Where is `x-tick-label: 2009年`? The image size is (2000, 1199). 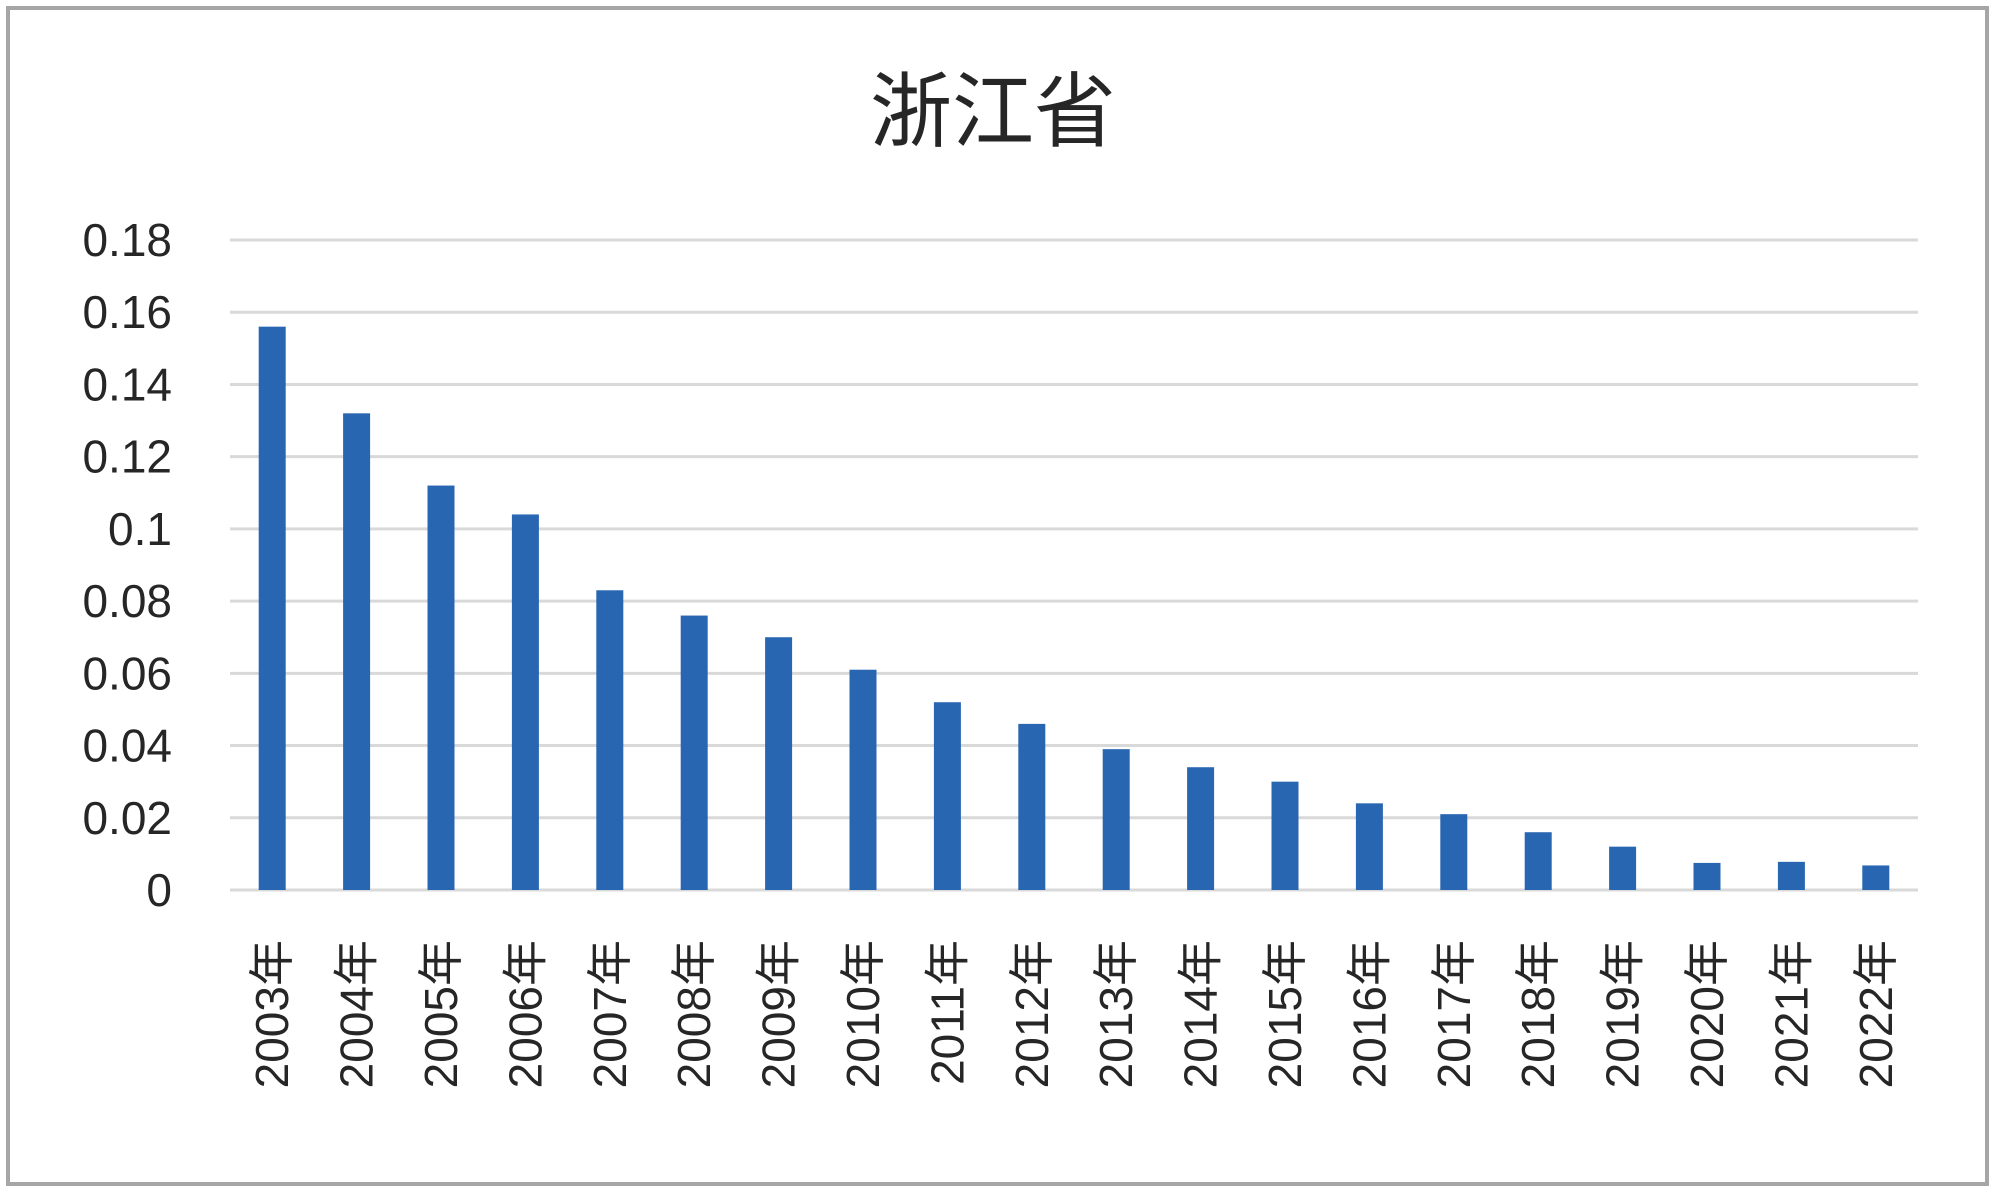
x-tick-label: 2009年 is located at coordinates (779, 1014).